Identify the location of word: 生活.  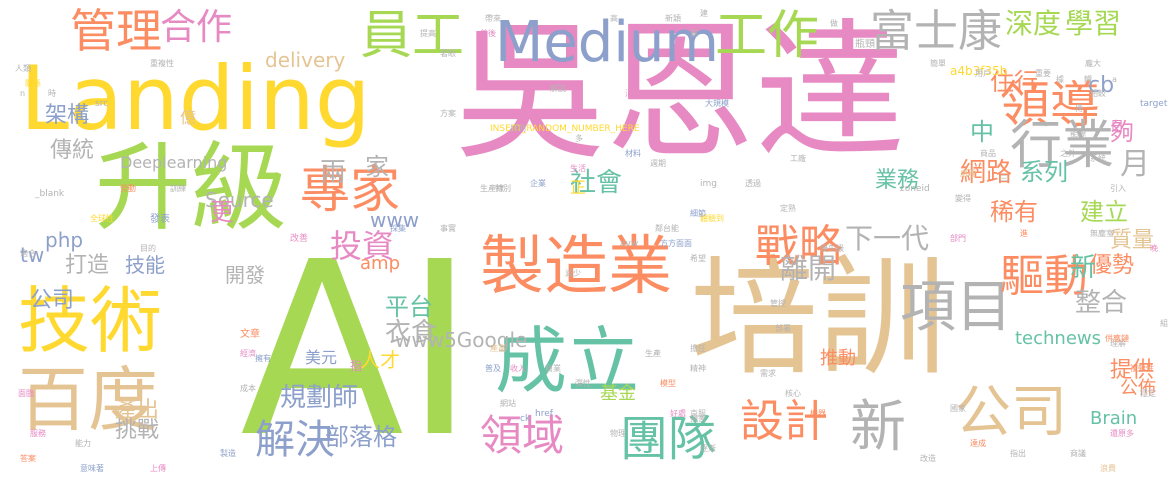
(578, 168).